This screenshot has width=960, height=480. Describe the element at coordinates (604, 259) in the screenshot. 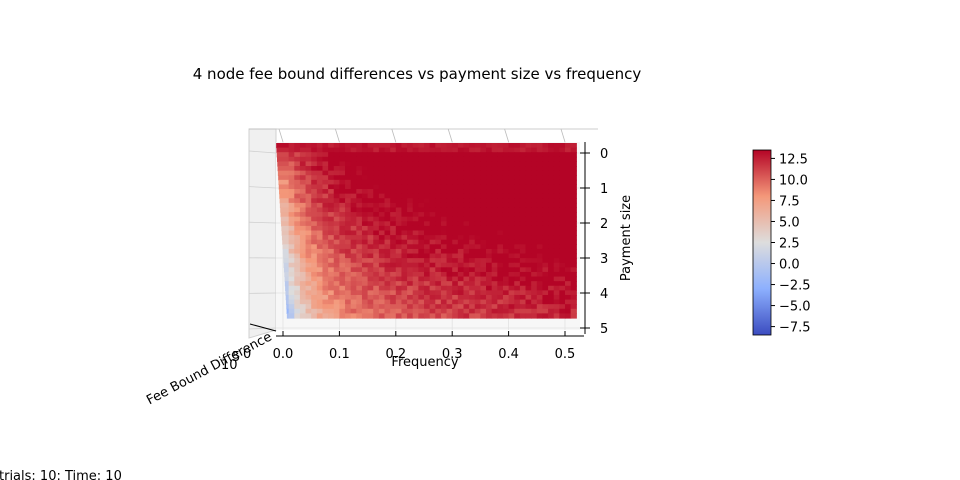

I see `y-tick-label: 3` at that location.